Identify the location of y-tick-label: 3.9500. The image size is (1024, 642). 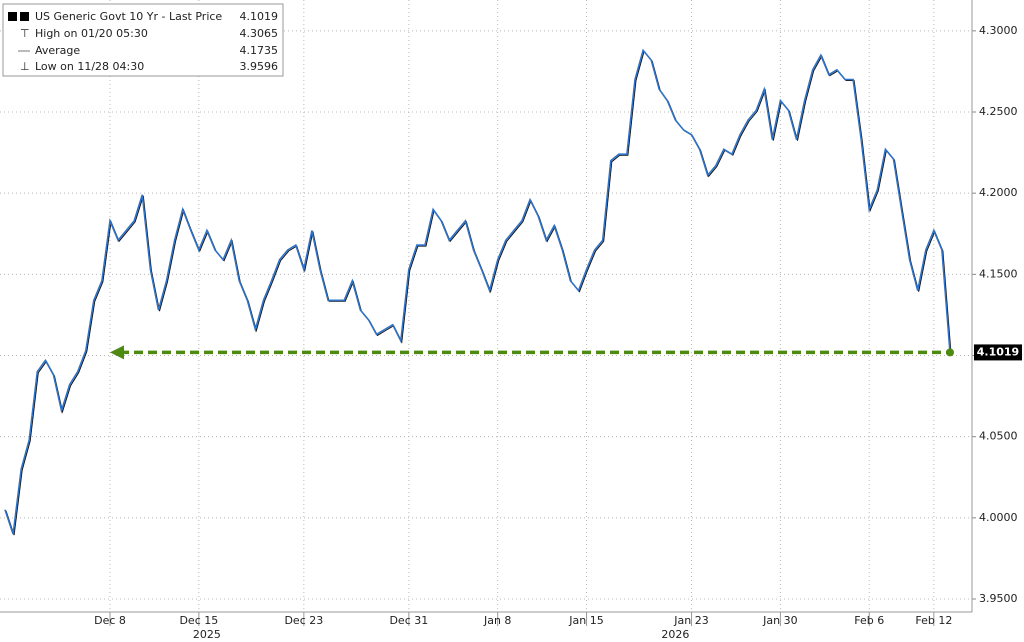
(998, 598).